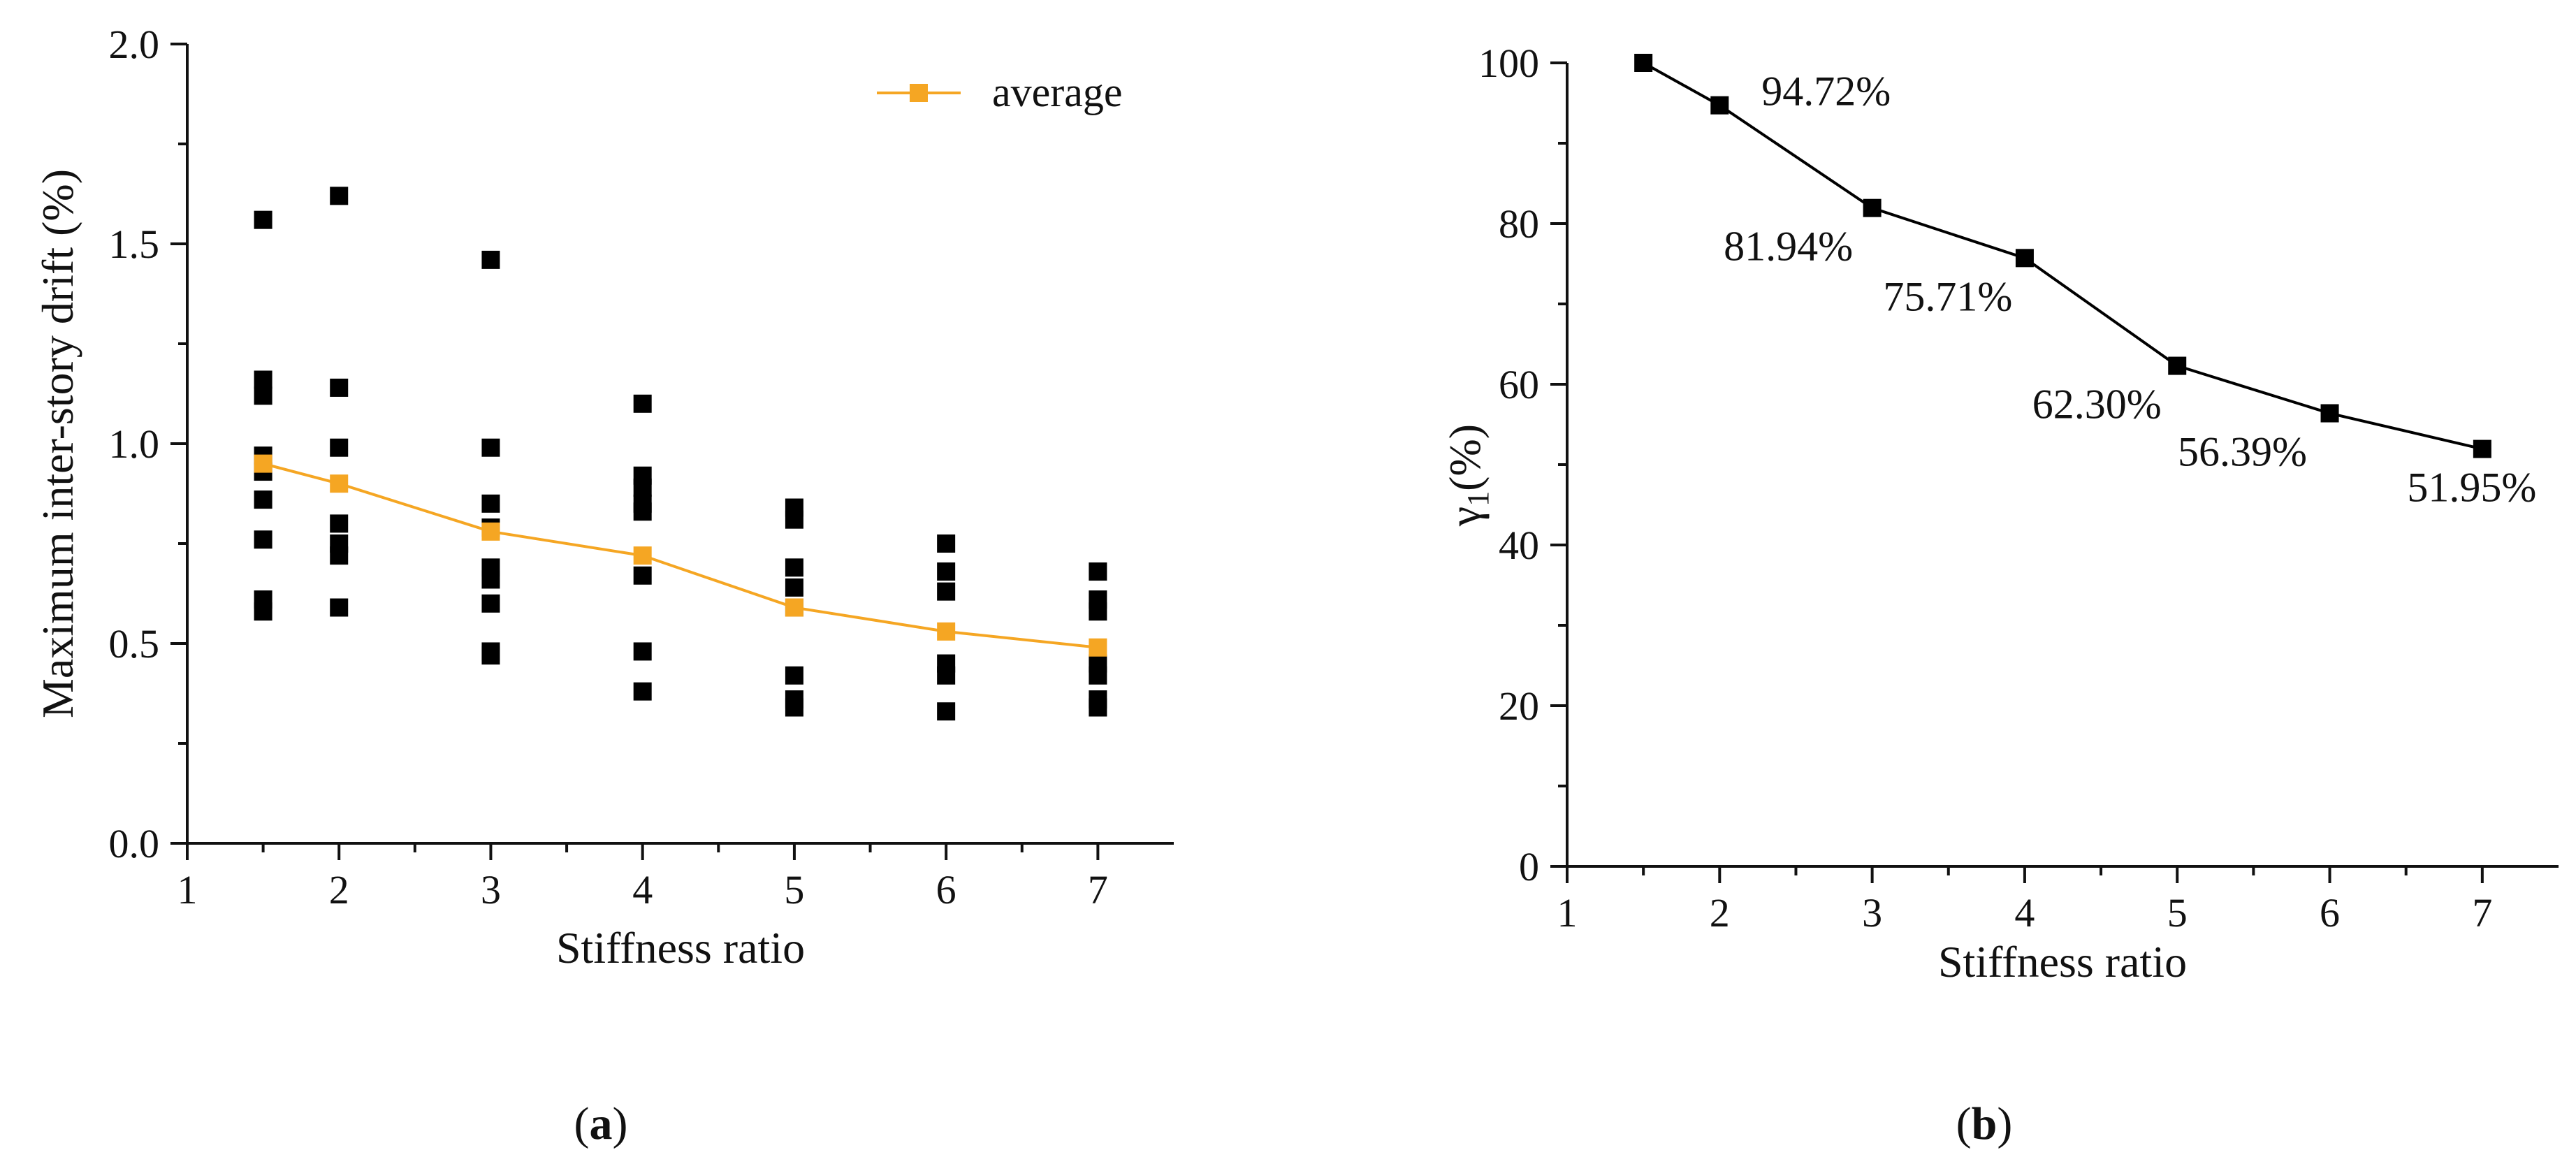 The image size is (2576, 1164). What do you see at coordinates (2482, 913) in the screenshot?
I see `panel-b-x-tick-label: 7` at bounding box center [2482, 913].